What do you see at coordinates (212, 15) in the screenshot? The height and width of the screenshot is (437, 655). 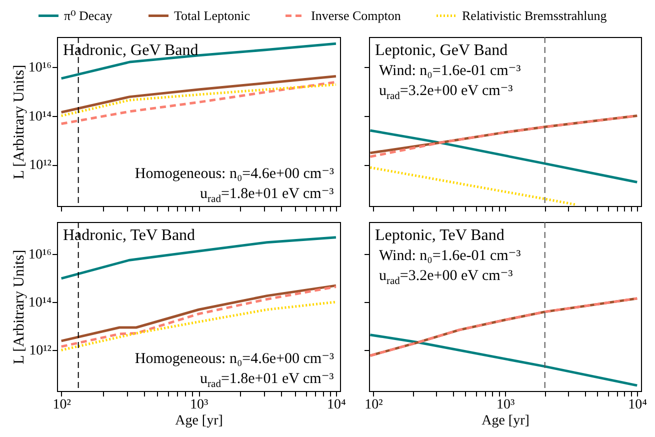 I see `legend-label: Total Leptonic` at bounding box center [212, 15].